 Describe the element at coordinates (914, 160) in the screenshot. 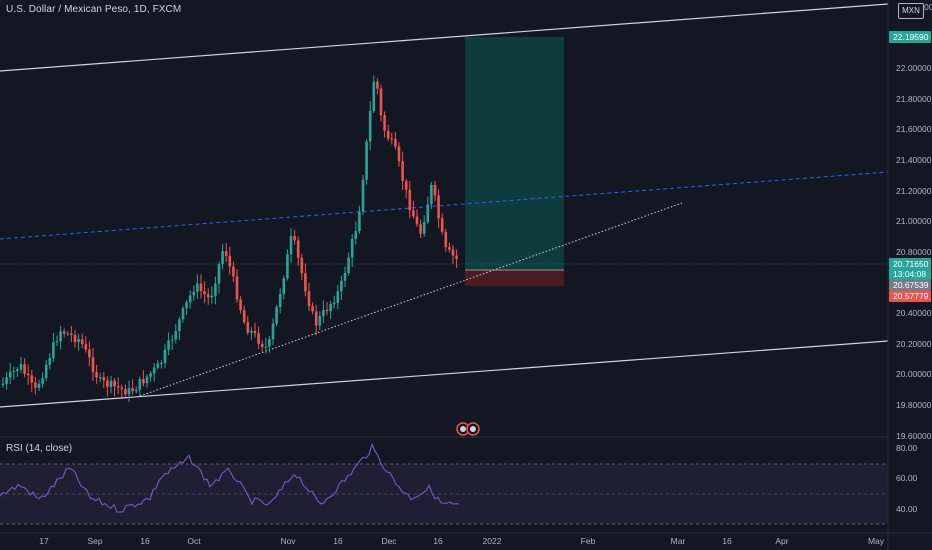

I see `price-tick: 21.40000` at that location.